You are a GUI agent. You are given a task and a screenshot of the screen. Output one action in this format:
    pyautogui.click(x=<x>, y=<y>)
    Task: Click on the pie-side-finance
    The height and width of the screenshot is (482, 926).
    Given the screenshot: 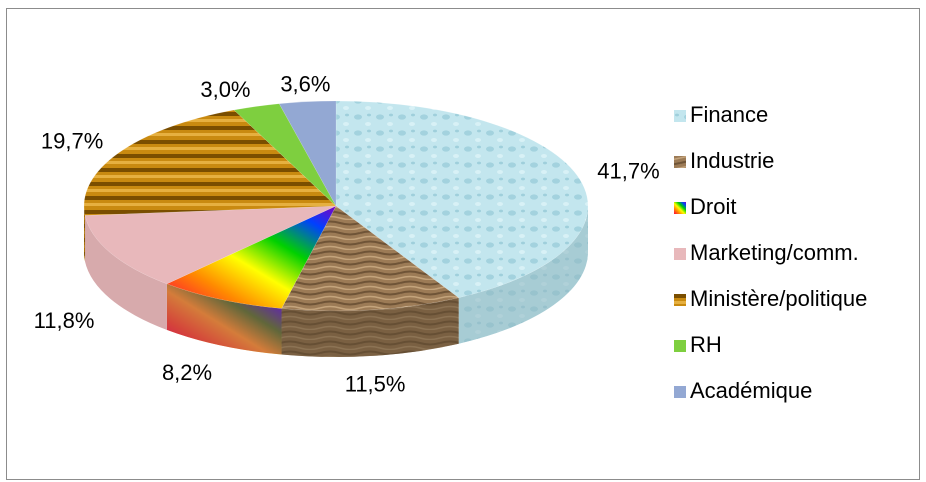 What is the action you would take?
    pyautogui.click(x=523, y=275)
    